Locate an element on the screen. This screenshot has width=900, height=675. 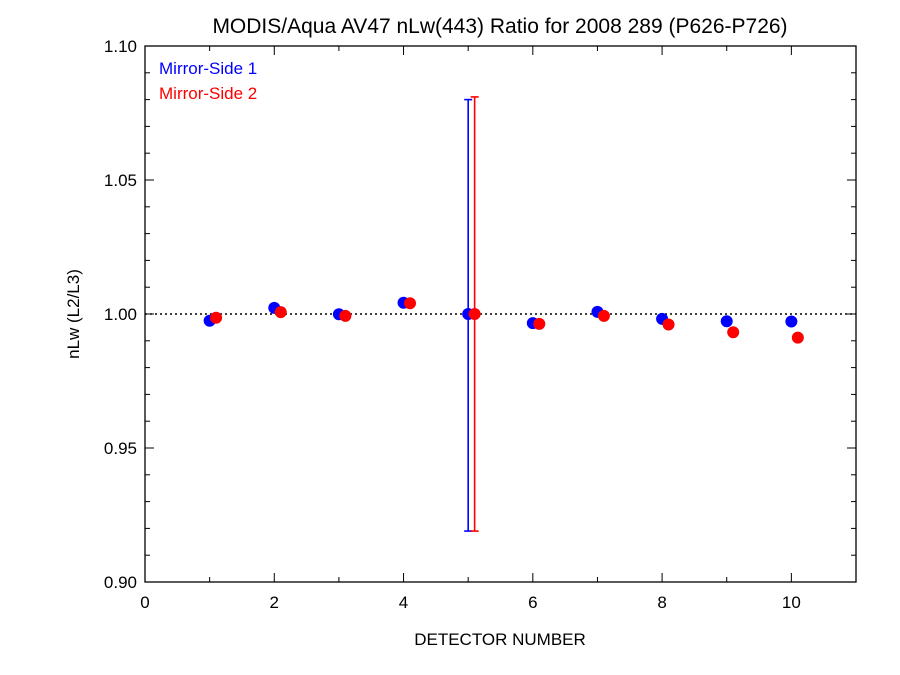
x-tick-label: 10 is located at coordinates (791, 602).